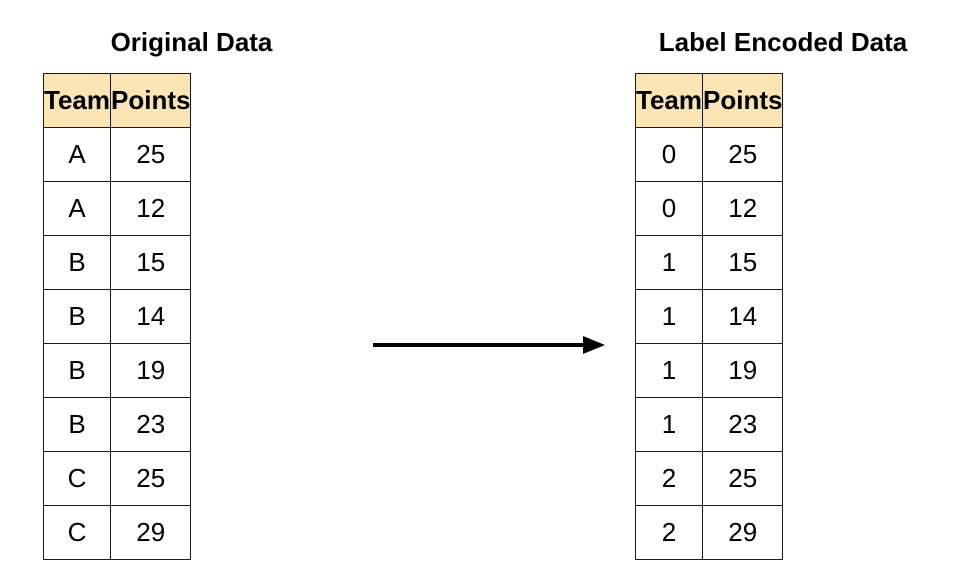 This screenshot has height=584, width=954. I want to click on table-row: C 25, so click(117, 478).